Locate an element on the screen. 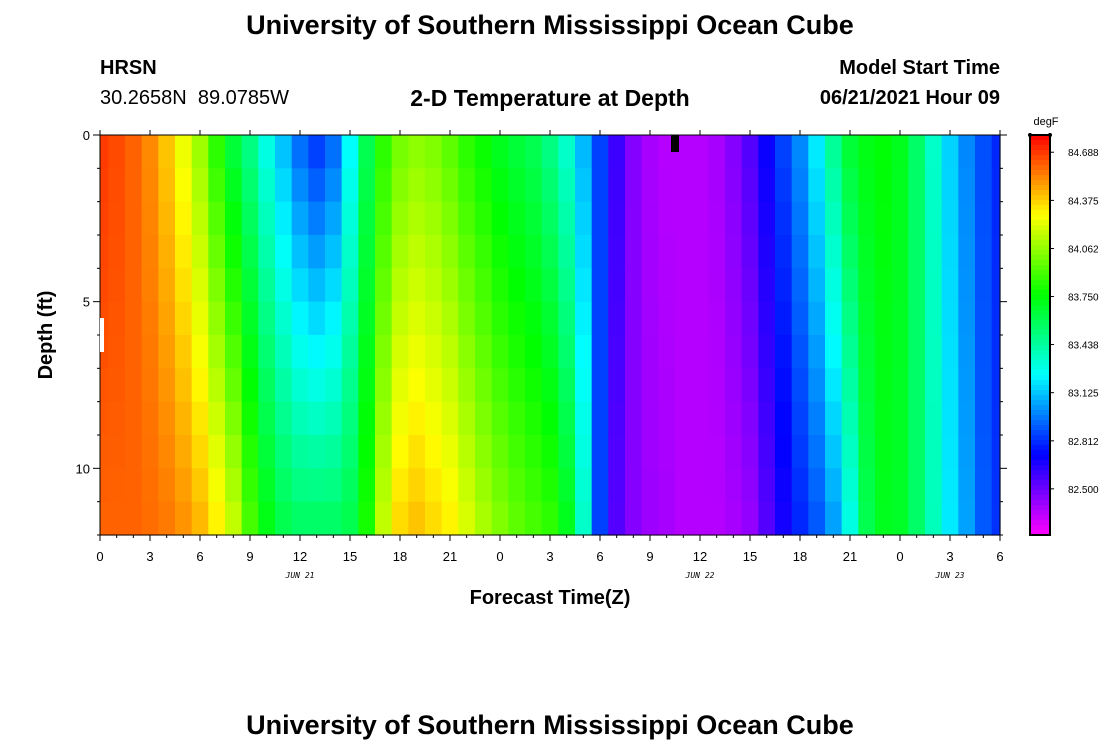  y-axis-title: Depth (ft) is located at coordinates (46, 335).